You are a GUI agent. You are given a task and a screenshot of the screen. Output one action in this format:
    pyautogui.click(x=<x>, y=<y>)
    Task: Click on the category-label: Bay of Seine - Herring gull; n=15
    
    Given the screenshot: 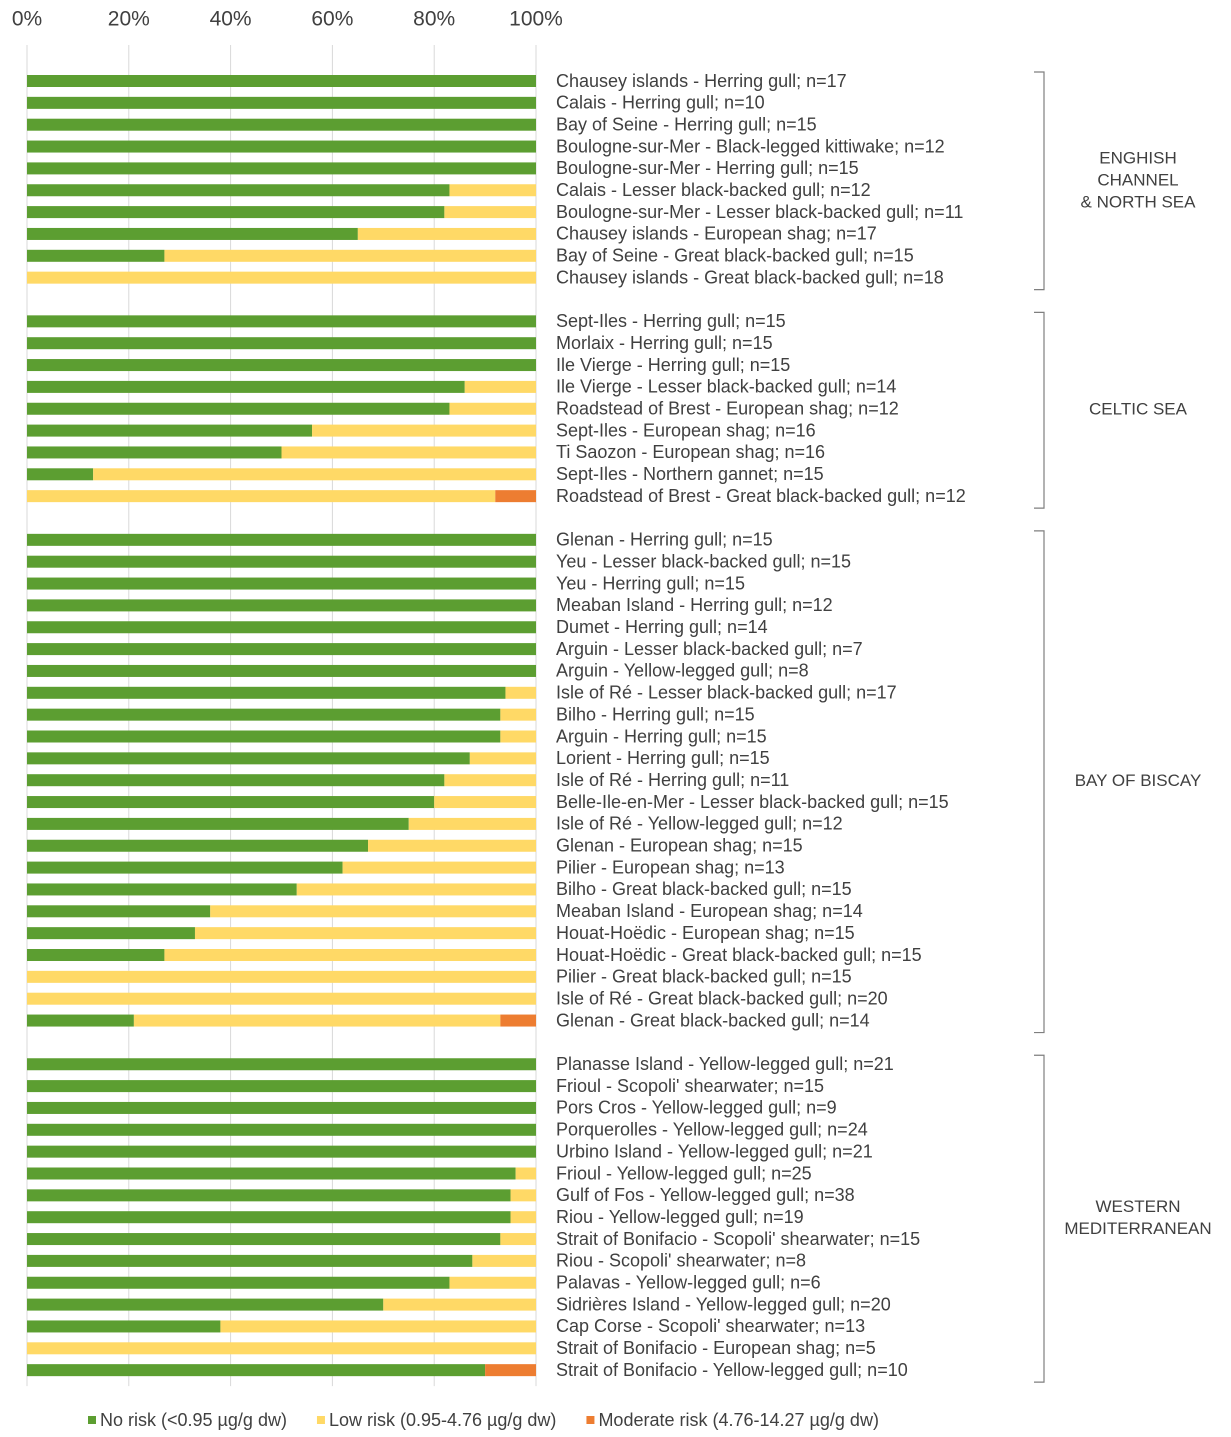 What is the action you would take?
    pyautogui.click(x=686, y=124)
    